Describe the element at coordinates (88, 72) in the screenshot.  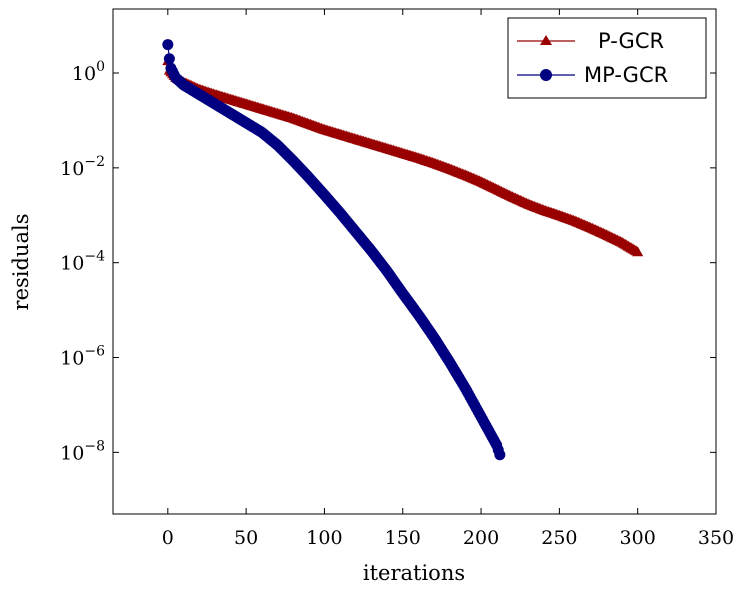
I see `y-tick-label: 10⁰` at that location.